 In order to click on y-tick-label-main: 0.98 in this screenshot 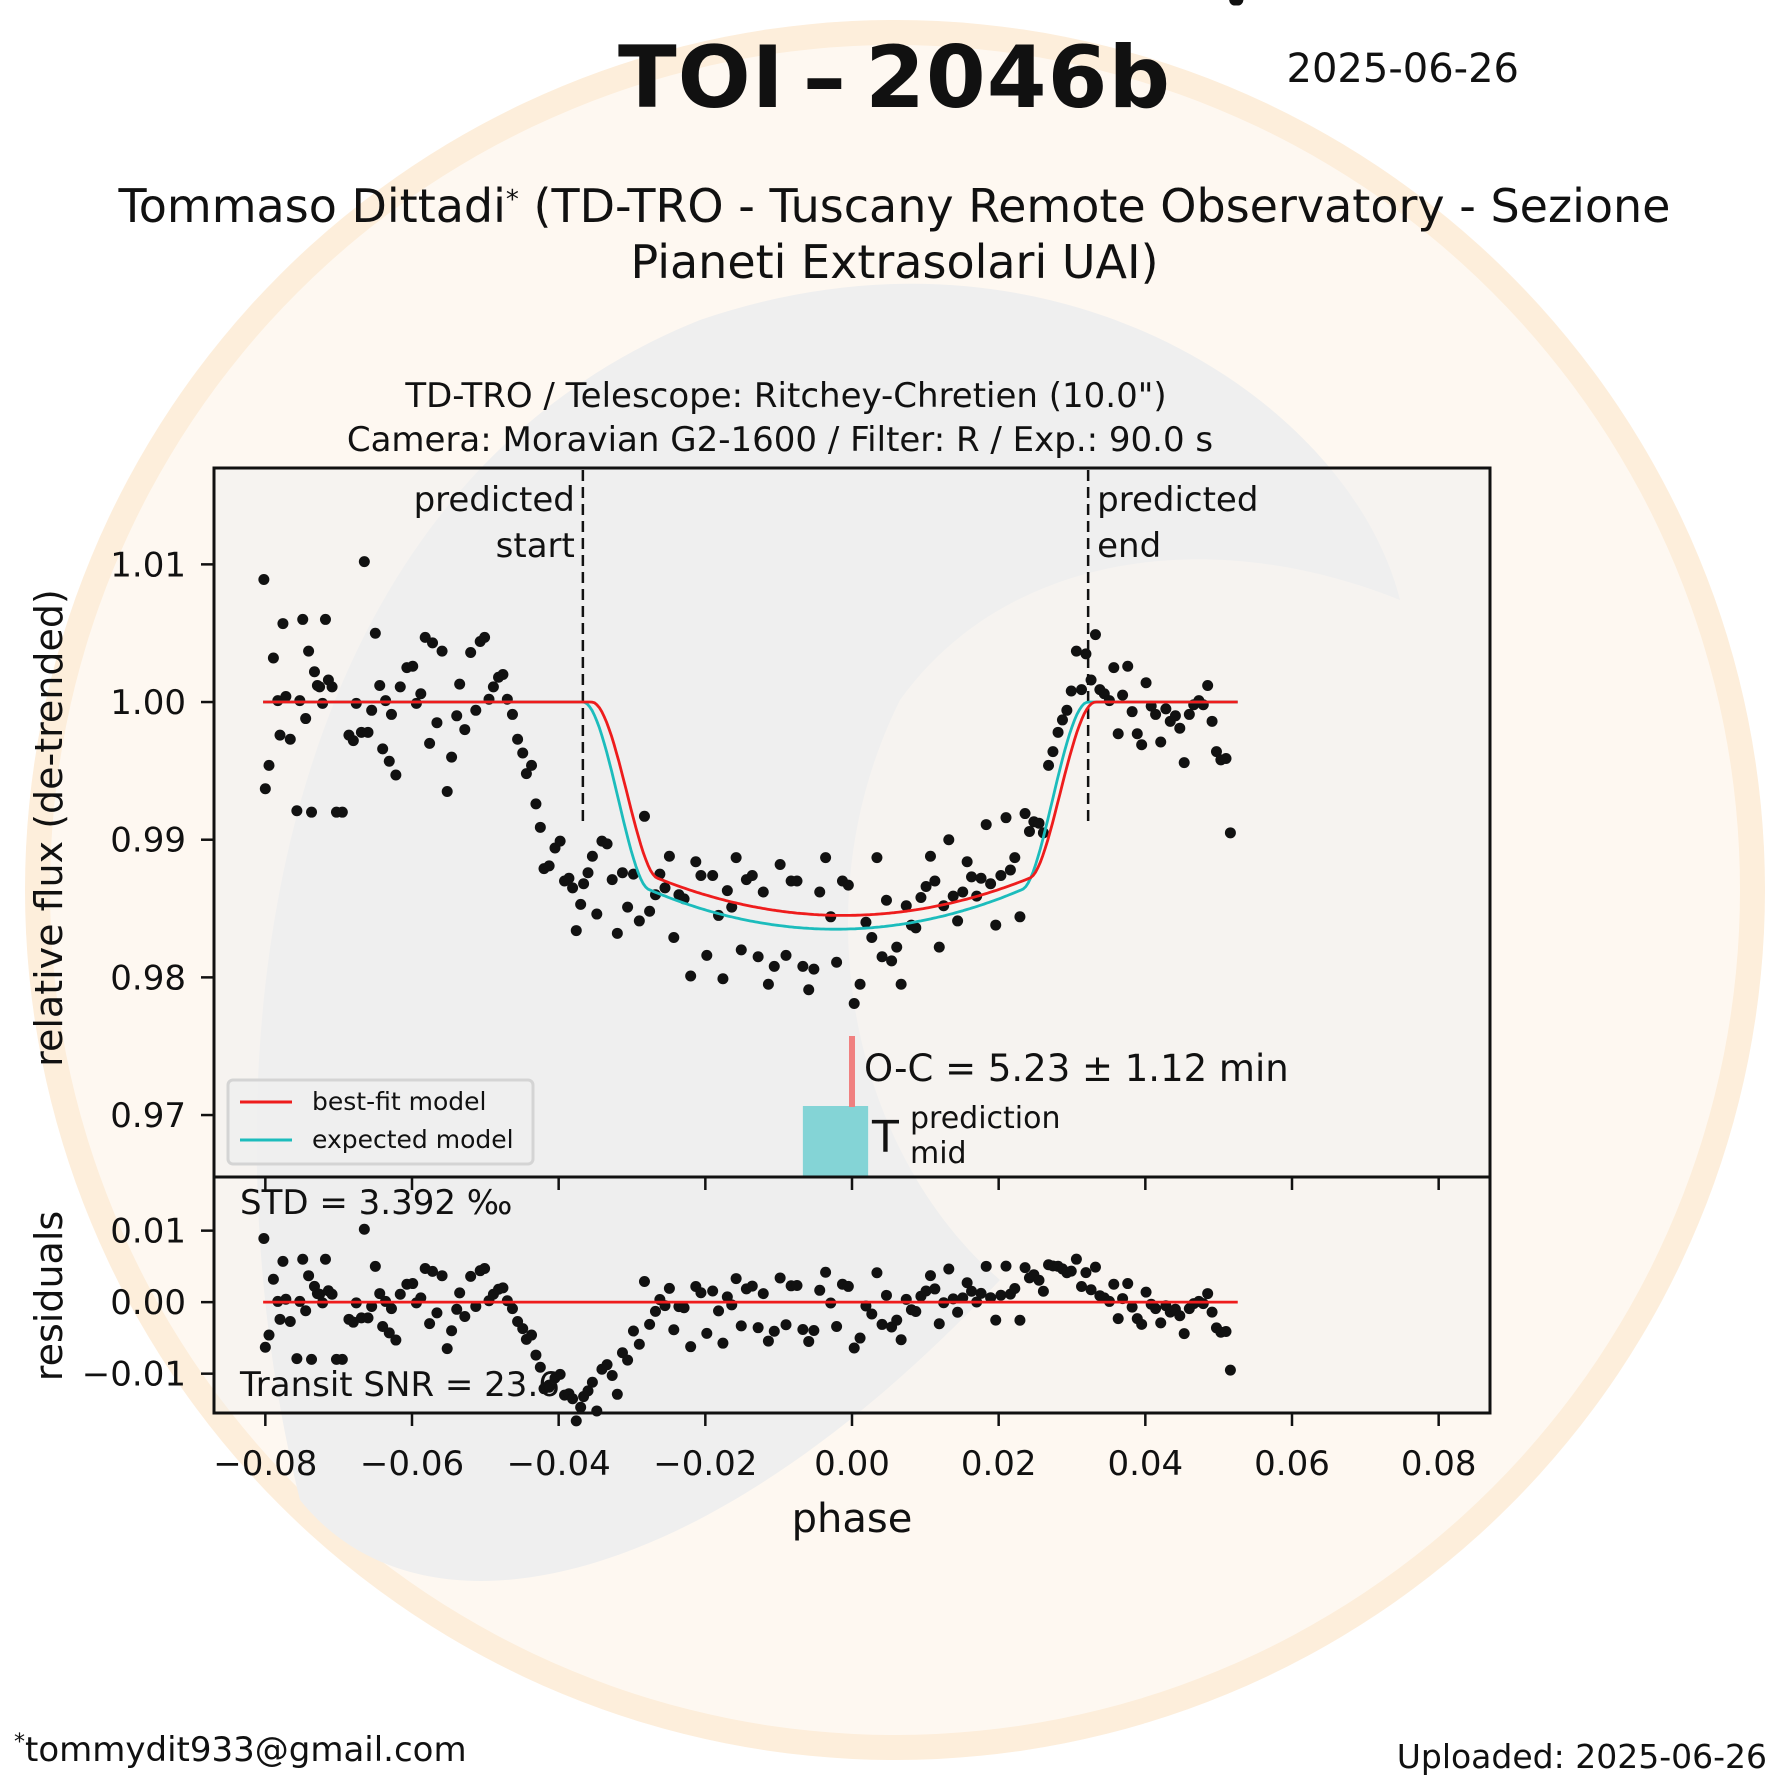, I will do `click(148, 978)`.